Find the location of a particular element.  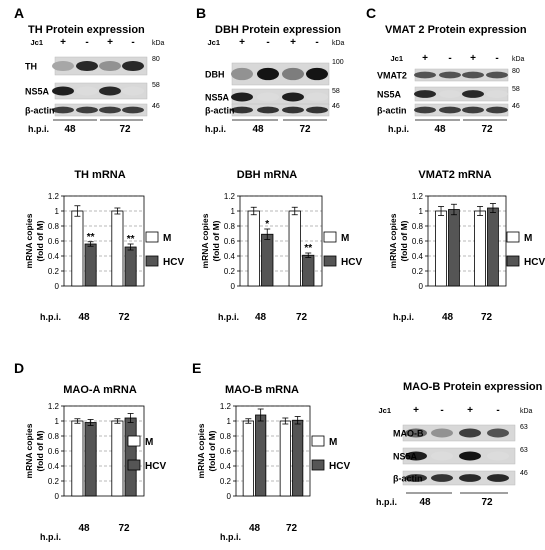

chart-title: MAO-A mRNA is located at coordinates (100, 390).